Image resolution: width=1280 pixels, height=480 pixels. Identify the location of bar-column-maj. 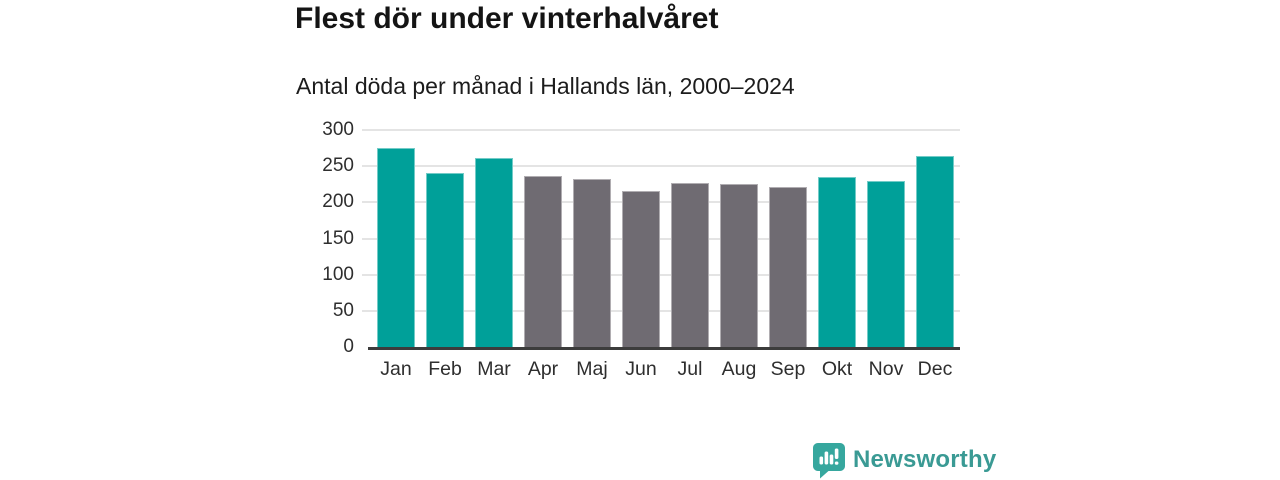
(592, 263).